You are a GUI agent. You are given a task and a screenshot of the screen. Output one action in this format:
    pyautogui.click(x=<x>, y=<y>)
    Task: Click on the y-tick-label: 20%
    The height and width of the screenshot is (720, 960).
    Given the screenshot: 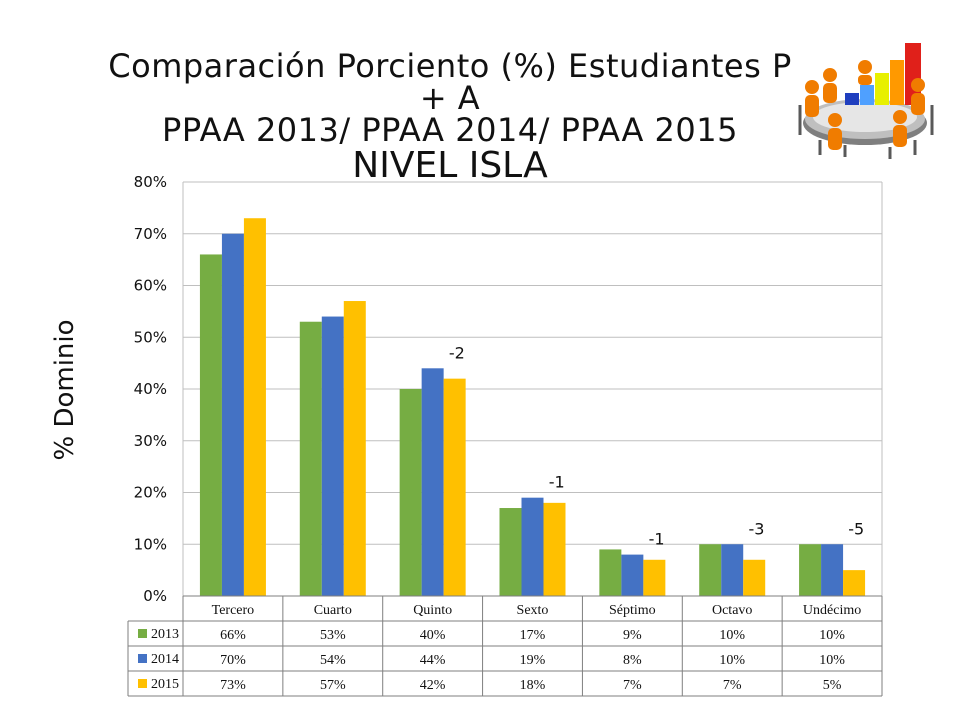 What is the action you would take?
    pyautogui.click(x=150, y=493)
    